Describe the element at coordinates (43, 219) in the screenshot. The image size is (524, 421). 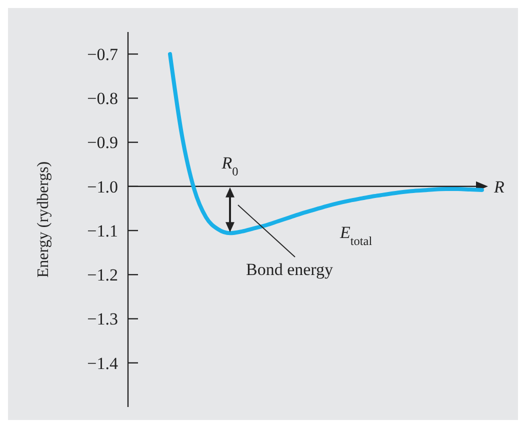
I see `y-axis-title: Energy (rydbergs)` at that location.